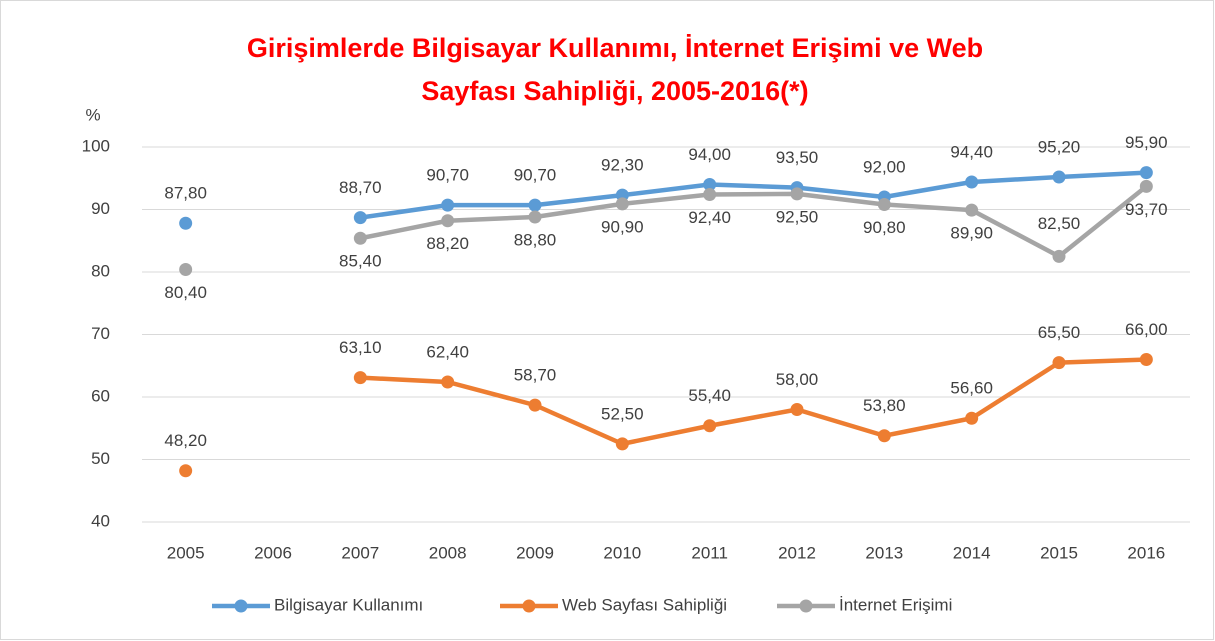 The image size is (1215, 641). I want to click on x-tick-label: 2008, so click(448, 552).